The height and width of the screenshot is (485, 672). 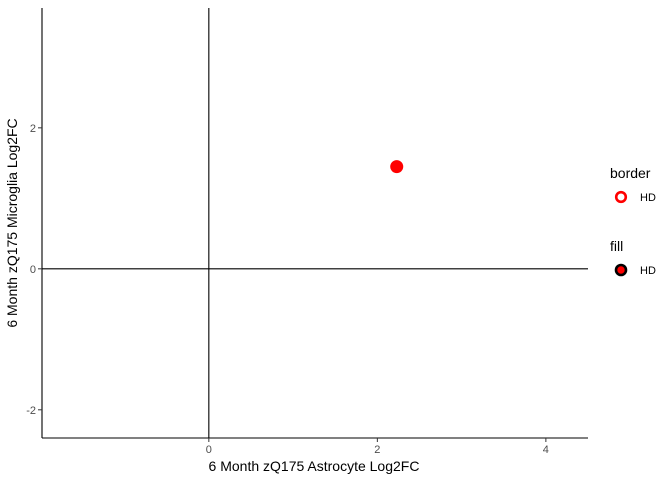 What do you see at coordinates (33, 270) in the screenshot?
I see `y-tick-label: 0` at bounding box center [33, 270].